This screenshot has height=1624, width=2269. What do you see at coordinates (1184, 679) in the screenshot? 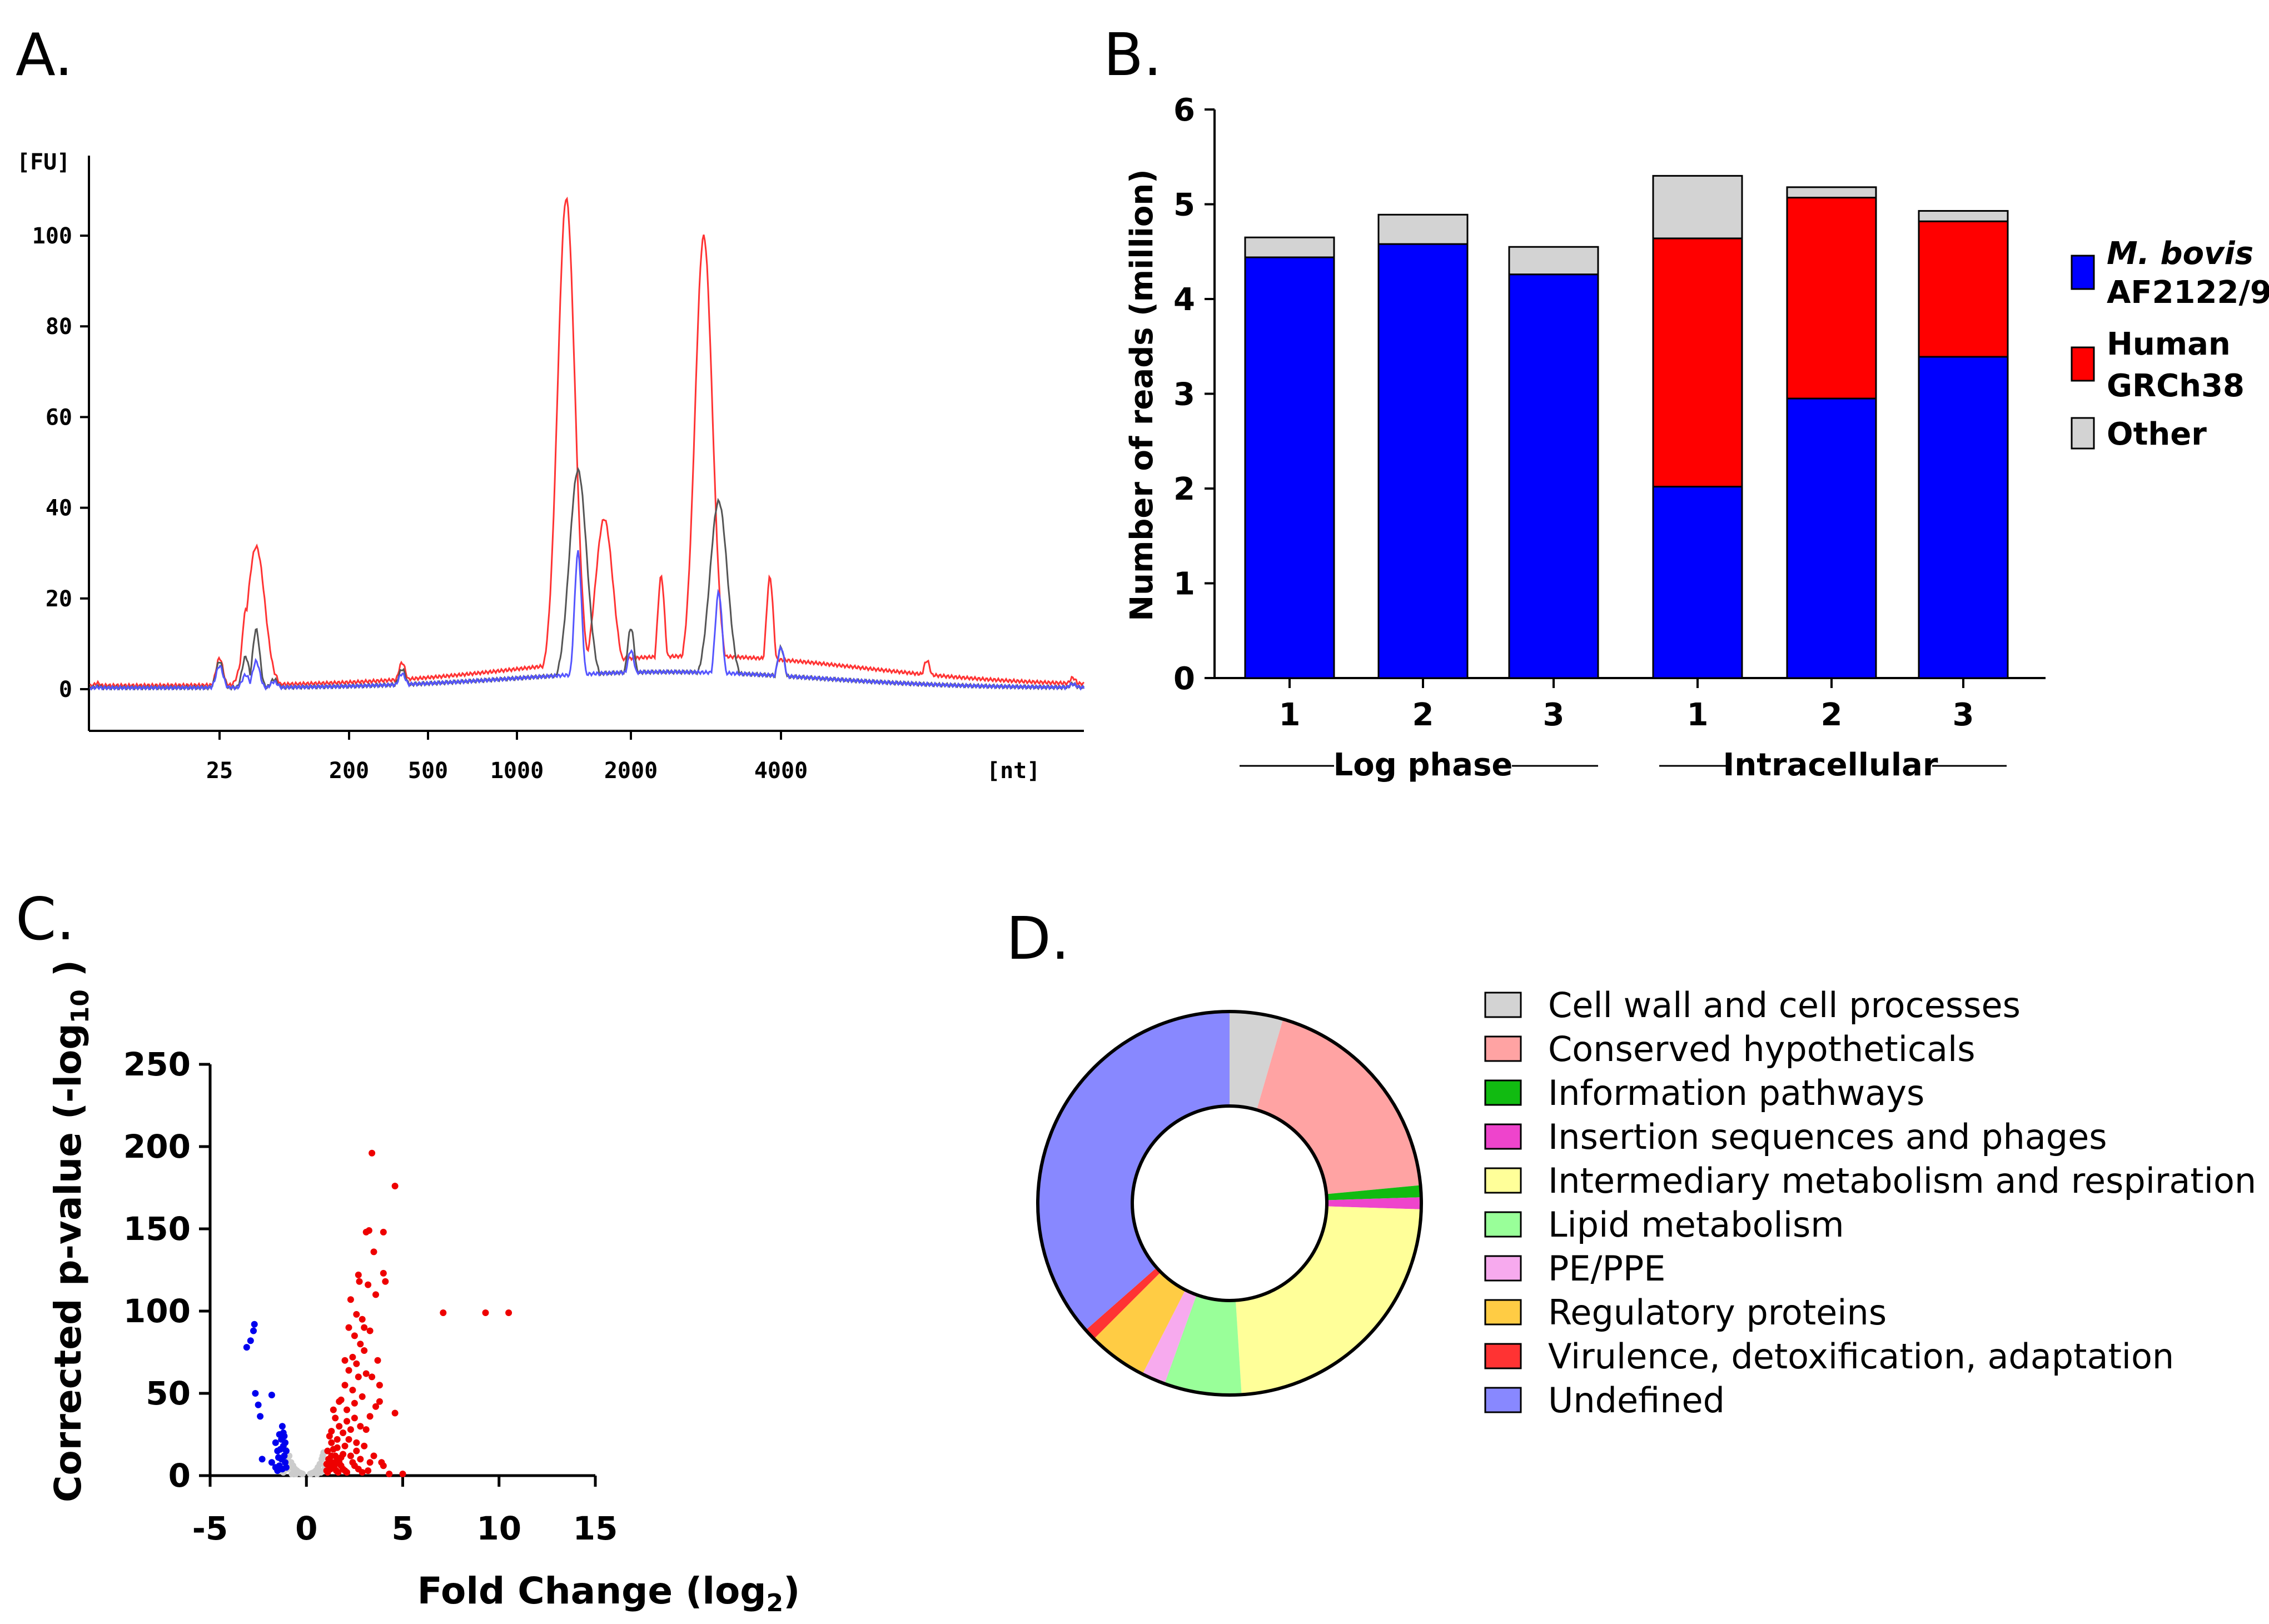
I see `panel-b-y-tick-label: 0` at bounding box center [1184, 679].